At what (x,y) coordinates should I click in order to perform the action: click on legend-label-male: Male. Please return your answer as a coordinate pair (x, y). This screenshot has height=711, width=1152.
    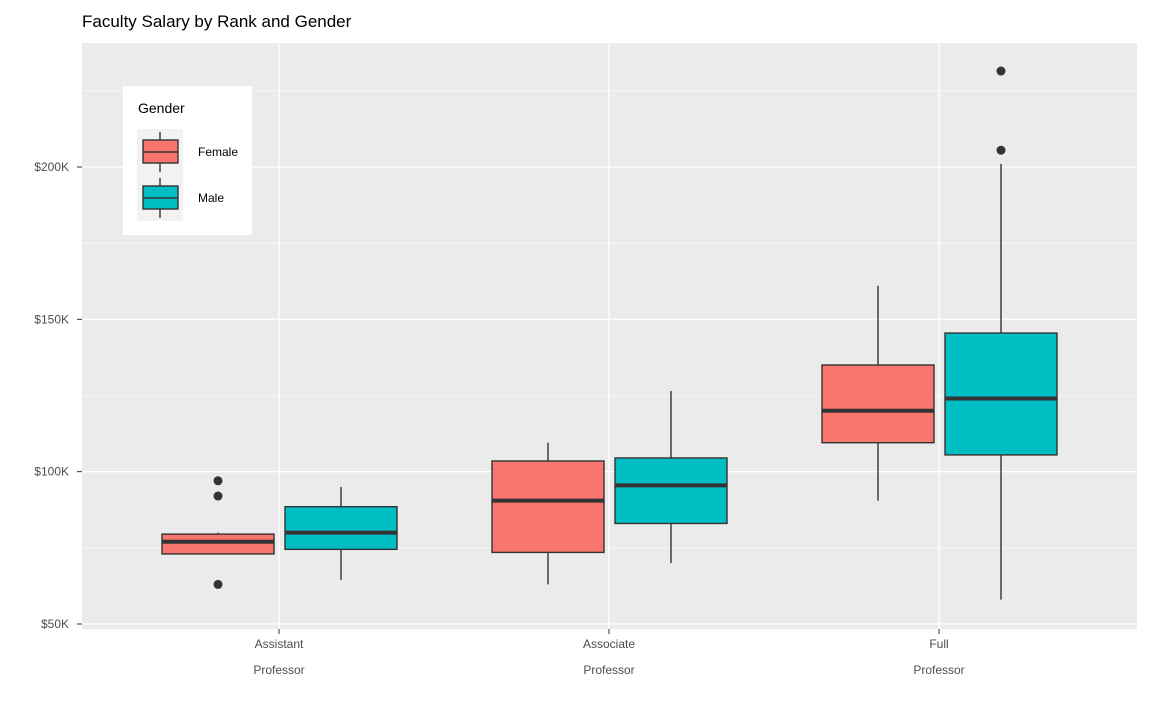
    Looking at the image, I should click on (211, 198).